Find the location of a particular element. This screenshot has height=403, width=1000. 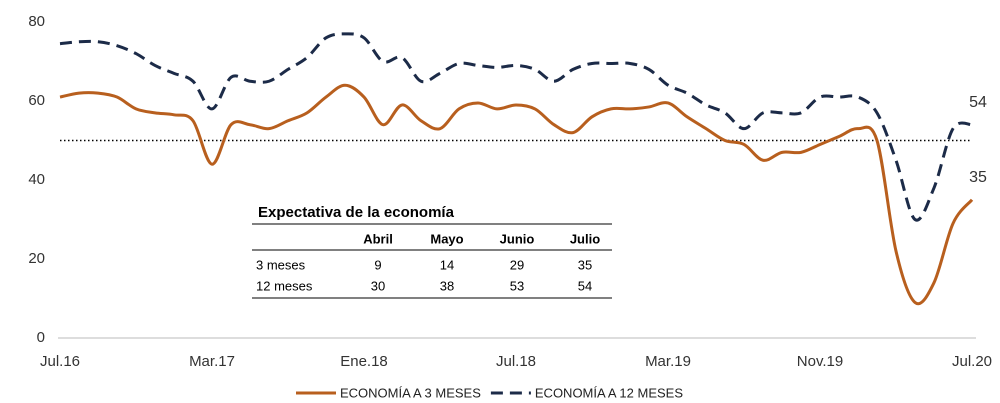

y-tick-label: 20 is located at coordinates (36, 258).